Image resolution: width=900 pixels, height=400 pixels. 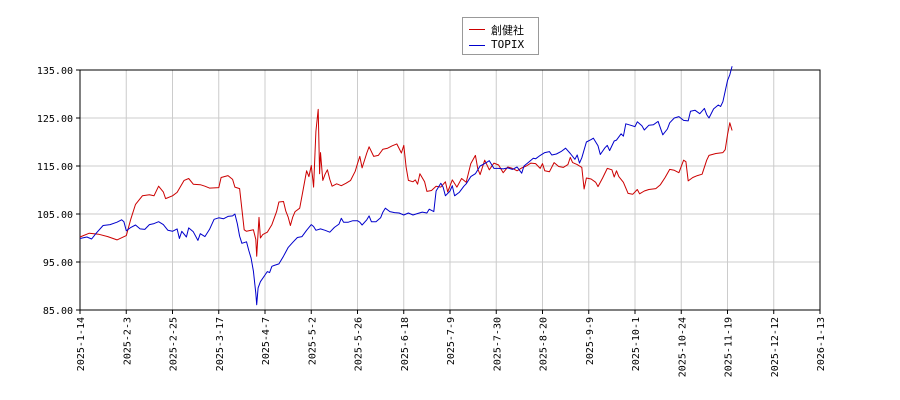 What do you see at coordinates (636, 344) in the screenshot?
I see `x-tick-label: 2025-10-1` at bounding box center [636, 344].